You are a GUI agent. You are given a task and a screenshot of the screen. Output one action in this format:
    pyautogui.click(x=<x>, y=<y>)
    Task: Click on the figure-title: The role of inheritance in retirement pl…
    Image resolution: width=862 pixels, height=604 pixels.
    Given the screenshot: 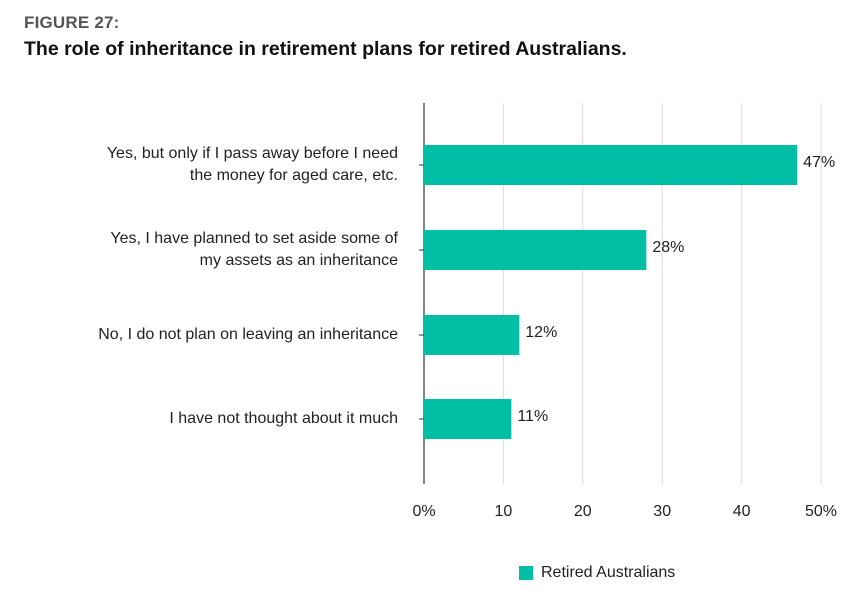 What is the action you would take?
    pyautogui.click(x=325, y=49)
    